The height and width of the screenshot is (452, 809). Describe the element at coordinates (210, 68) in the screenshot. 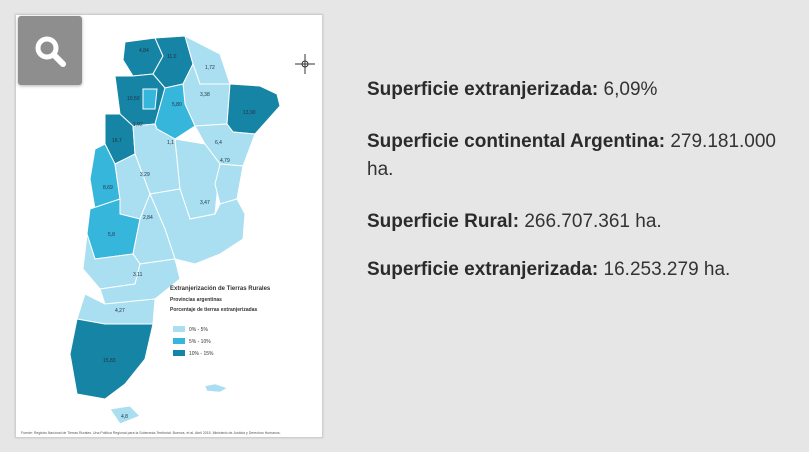

I see `map-label: 1,72` at that location.